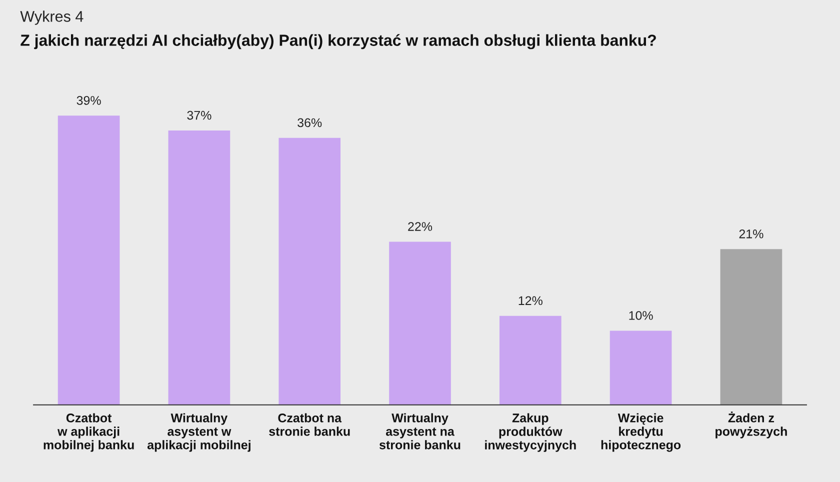  Describe the element at coordinates (420, 226) in the screenshot. I see `data-label: 22%` at that location.